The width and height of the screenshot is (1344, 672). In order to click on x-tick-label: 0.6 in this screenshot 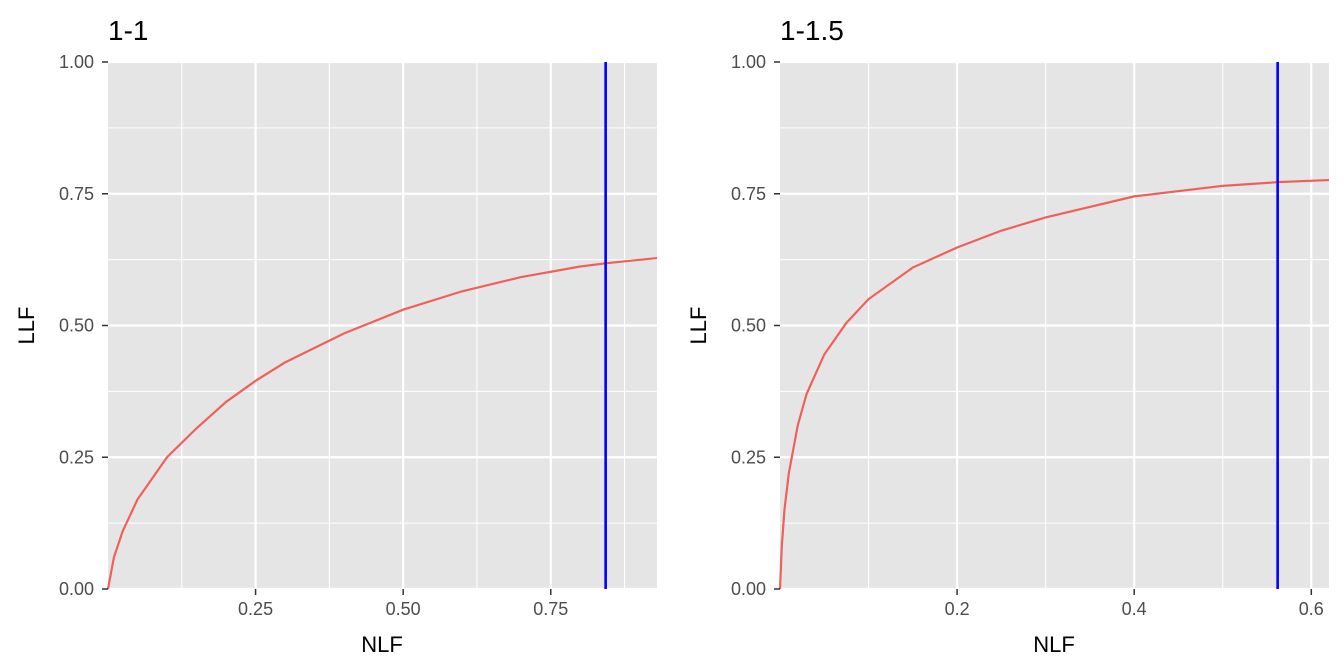, I will do `click(1311, 609)`.